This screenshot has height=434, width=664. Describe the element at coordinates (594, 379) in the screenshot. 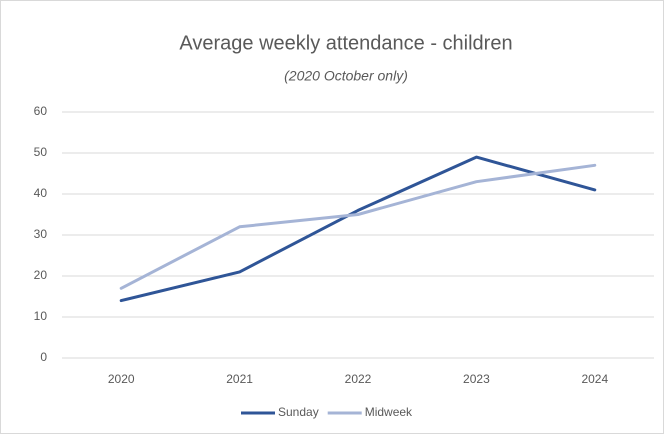

I see `x-tick-label: 2024` at that location.